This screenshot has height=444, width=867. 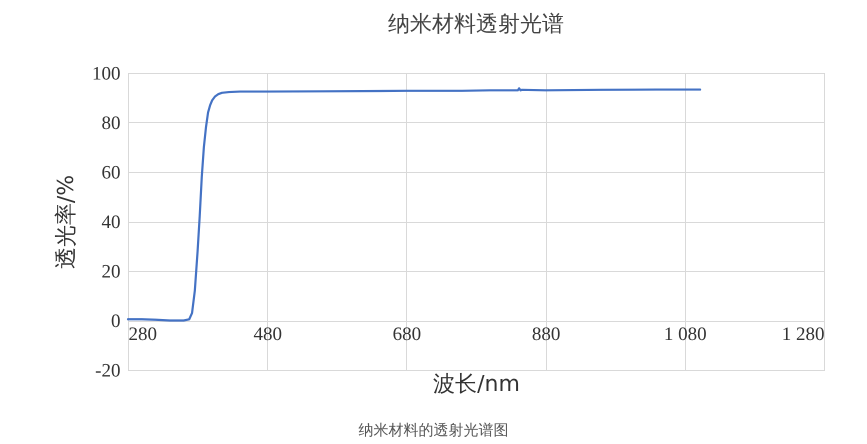 I want to click on y-tick-label: 100, so click(x=106, y=74).